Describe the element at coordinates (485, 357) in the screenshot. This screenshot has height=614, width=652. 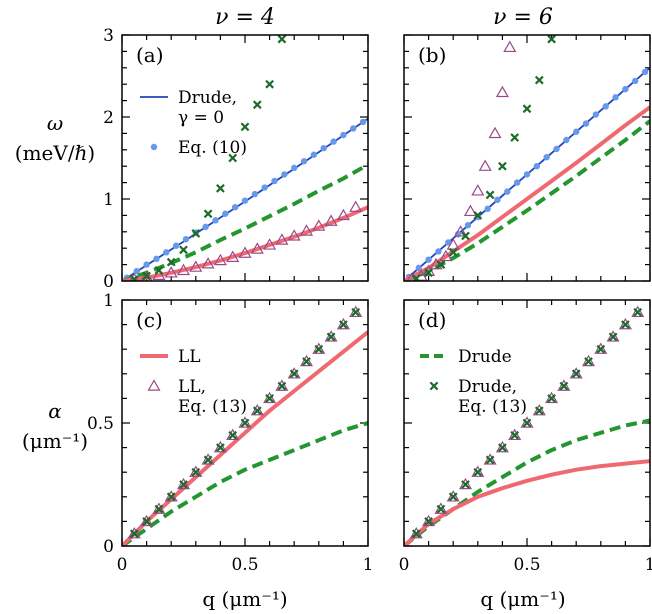
I see `legend-label: Drude` at that location.